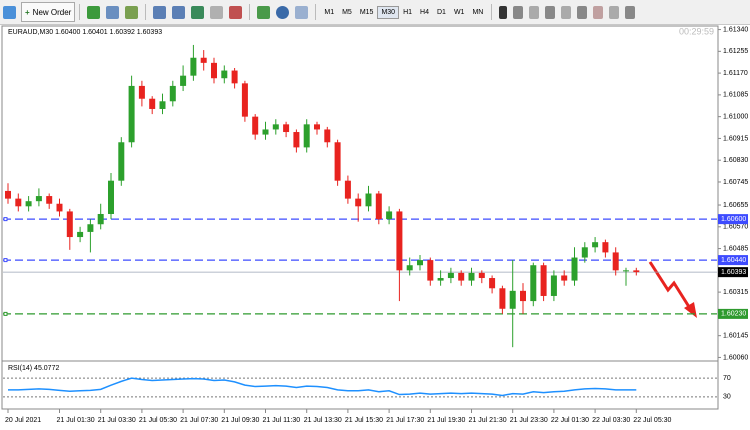  Describe the element at coordinates (735, 336) in the screenshot. I see `y-tick-label: 1.60145` at that location.